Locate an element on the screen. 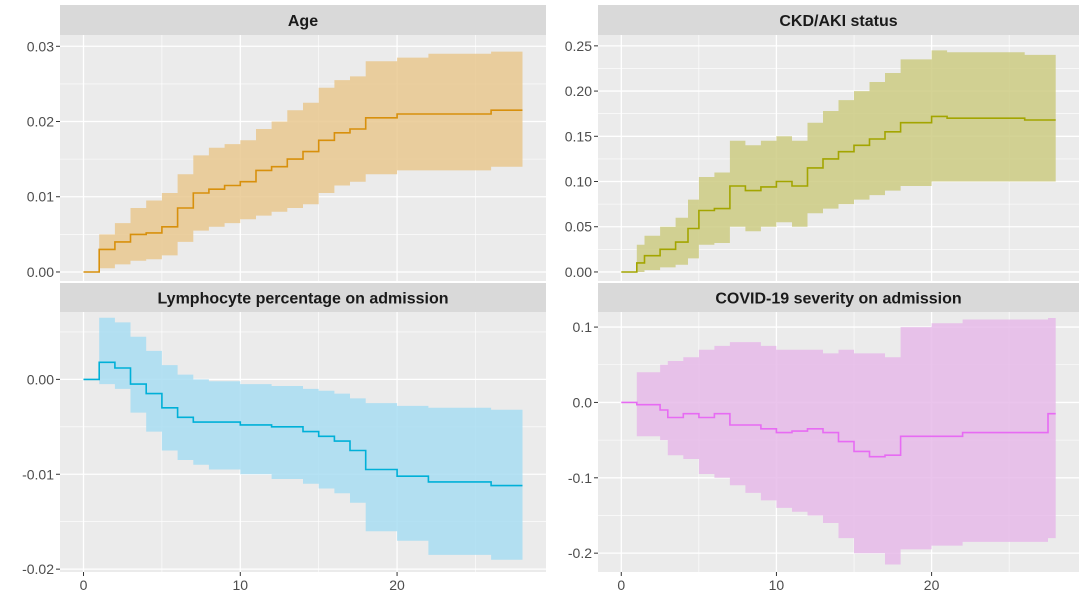 The image size is (1084, 600). chart-1-confidence-band is located at coordinates (838, 161).